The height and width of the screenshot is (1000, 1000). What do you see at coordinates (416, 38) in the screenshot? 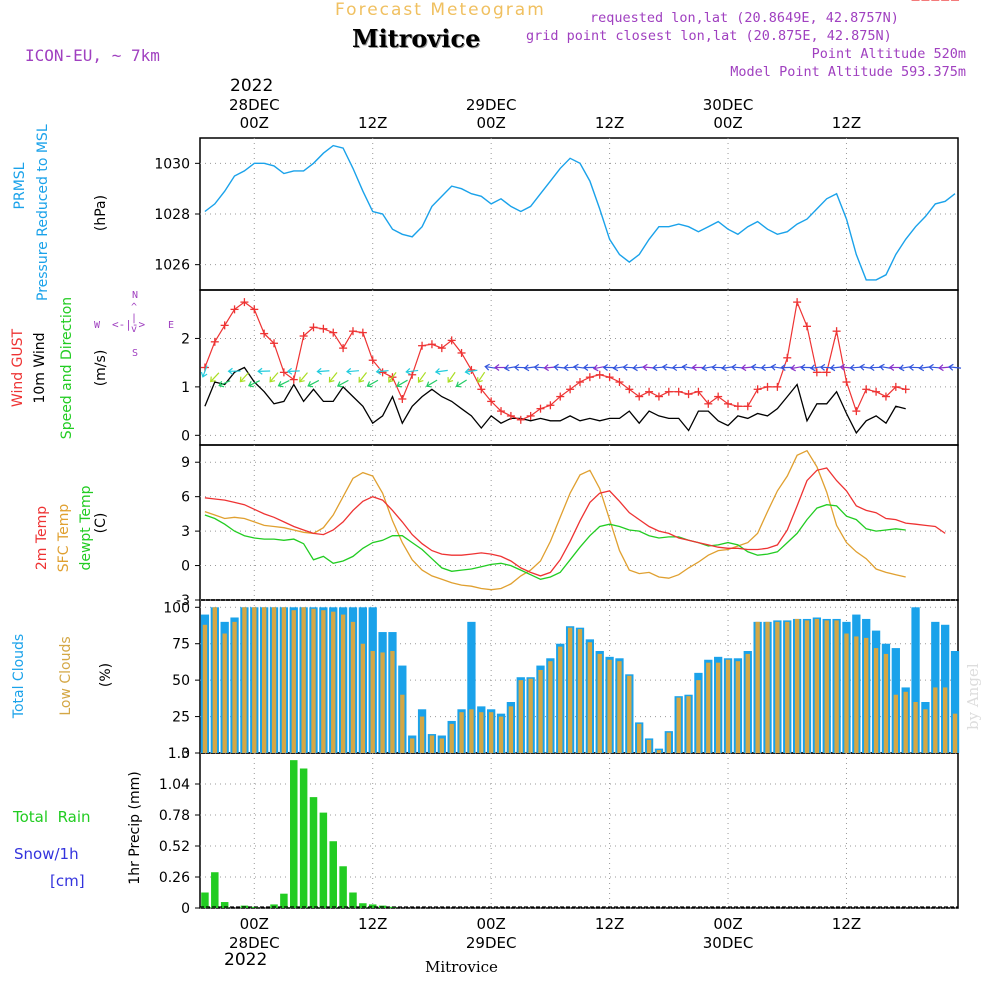
I see `location-title: Mitrovice` at bounding box center [416, 38].